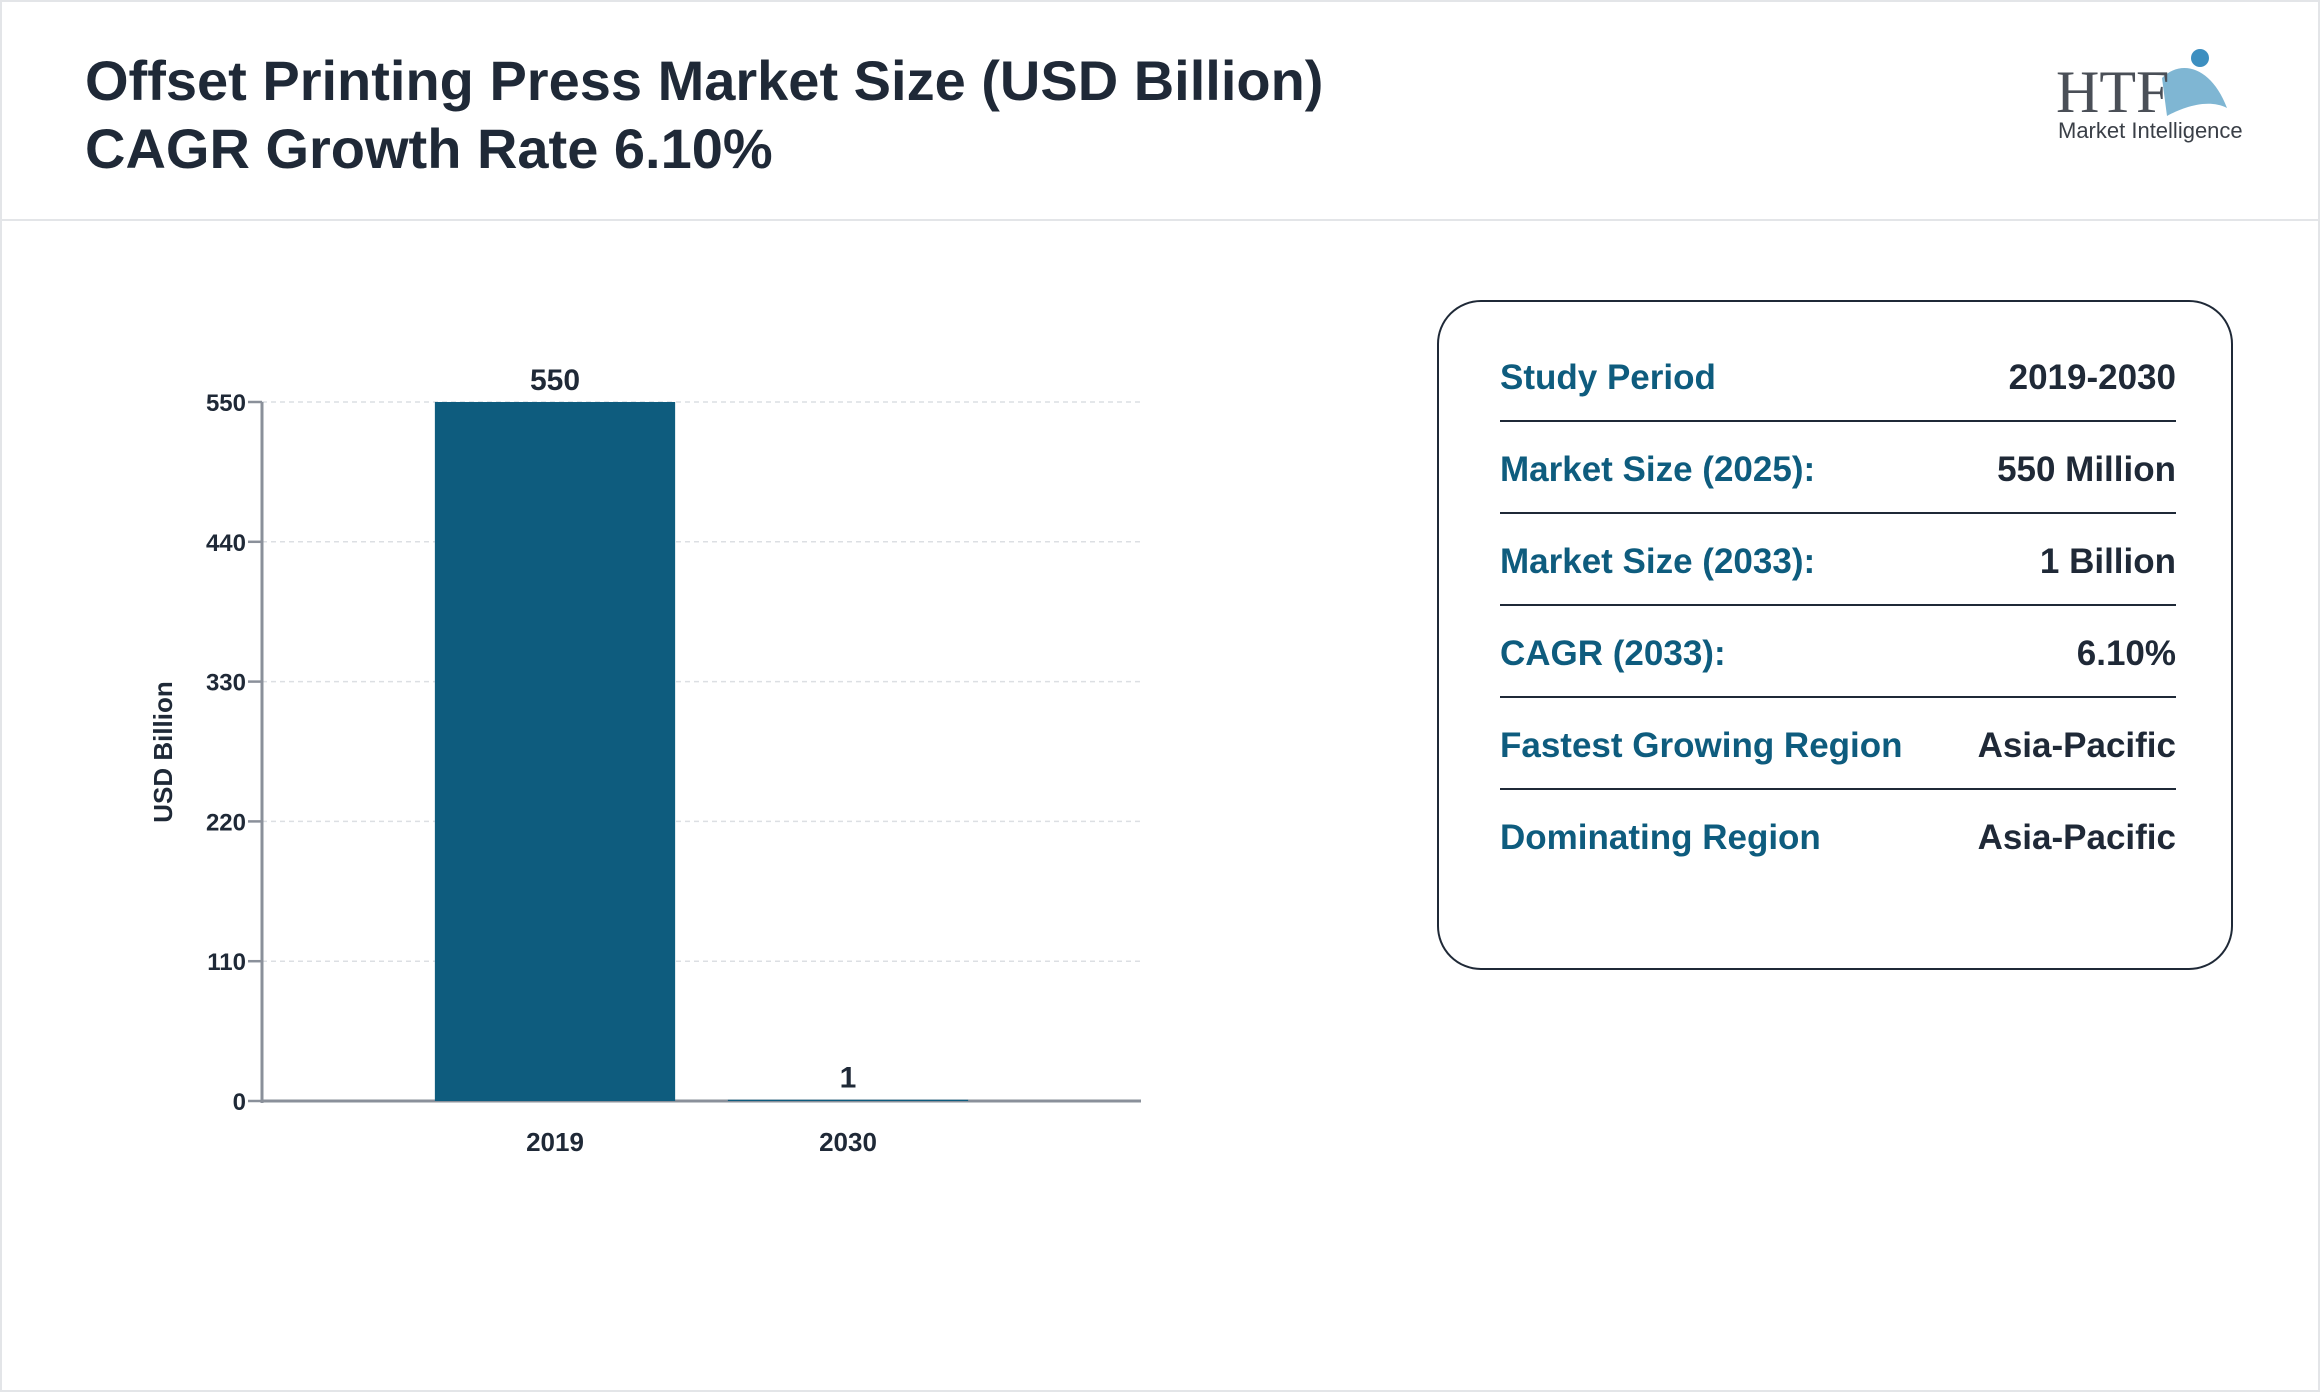 This screenshot has height=1392, width=2320. What do you see at coordinates (555, 380) in the screenshot?
I see `value-label: 550` at bounding box center [555, 380].